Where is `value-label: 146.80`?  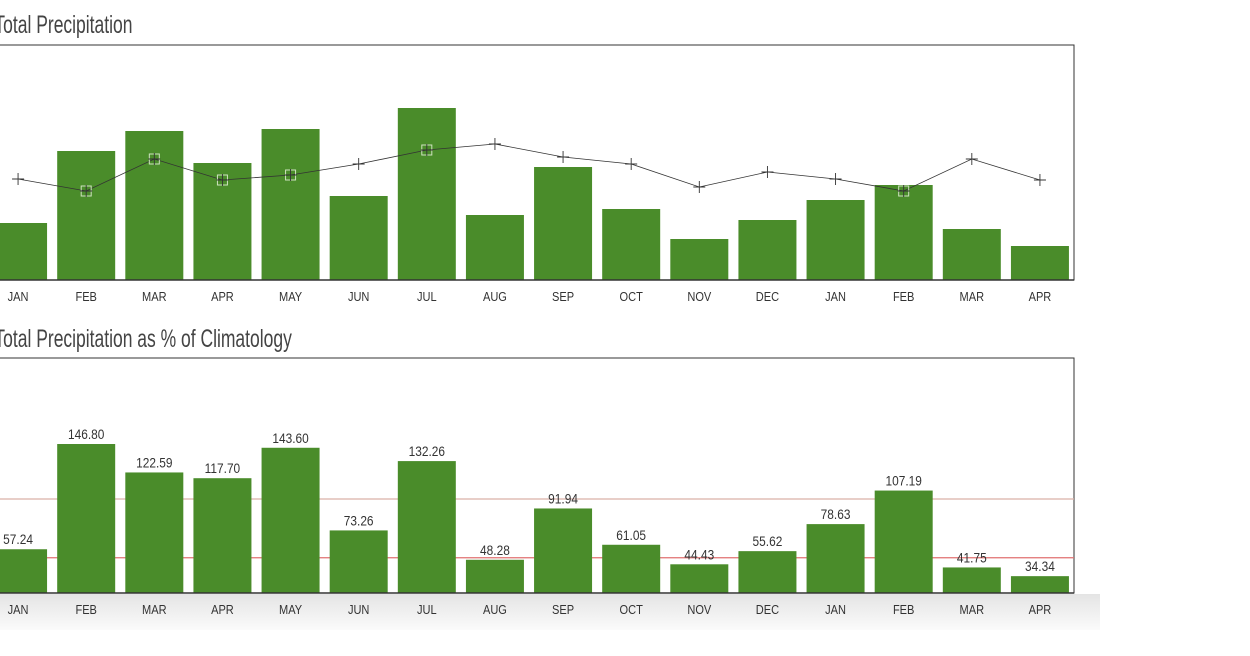 value-label: 146.80 is located at coordinates (86, 434).